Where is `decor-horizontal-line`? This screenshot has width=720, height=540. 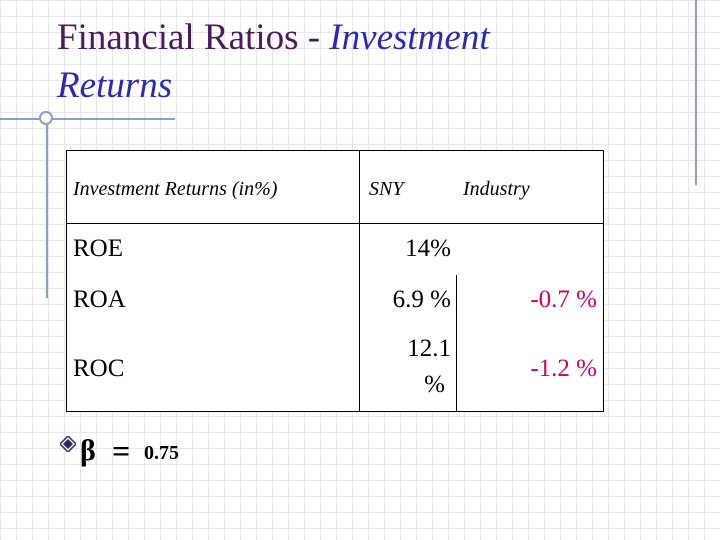
decor-horizontal-line is located at coordinates (87, 119).